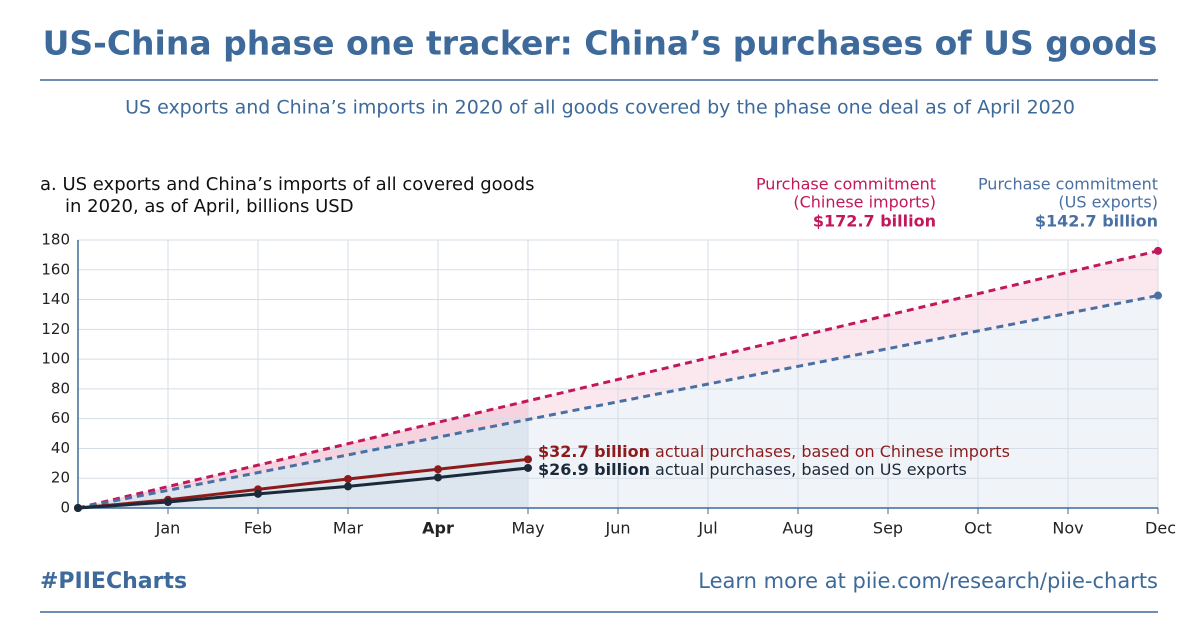 This screenshot has width=1200, height=628. I want to click on annotation-text: actual purchases, based on US exports, so click(808, 469).